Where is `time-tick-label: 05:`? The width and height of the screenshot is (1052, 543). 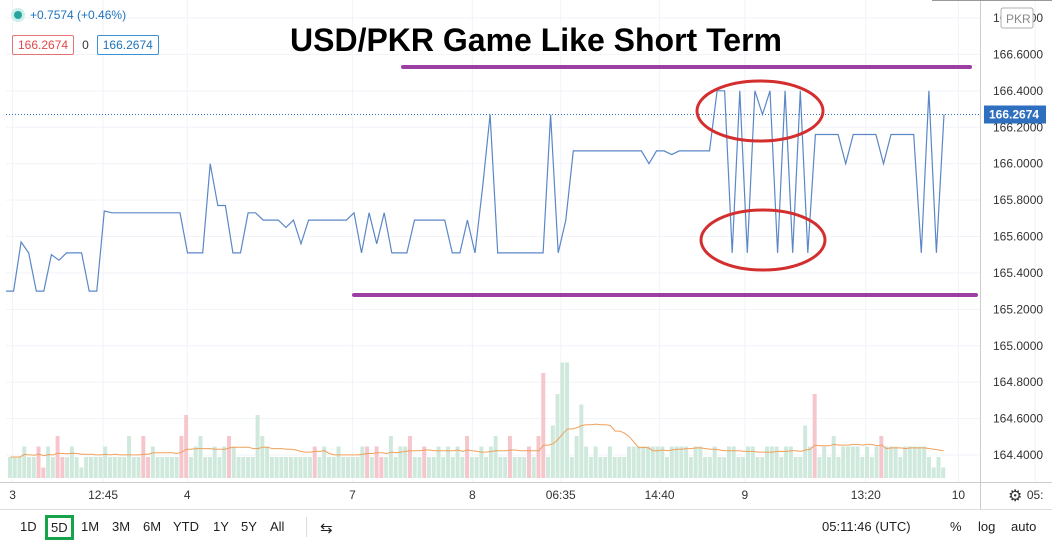
time-tick-label: 05: is located at coordinates (1035, 495).